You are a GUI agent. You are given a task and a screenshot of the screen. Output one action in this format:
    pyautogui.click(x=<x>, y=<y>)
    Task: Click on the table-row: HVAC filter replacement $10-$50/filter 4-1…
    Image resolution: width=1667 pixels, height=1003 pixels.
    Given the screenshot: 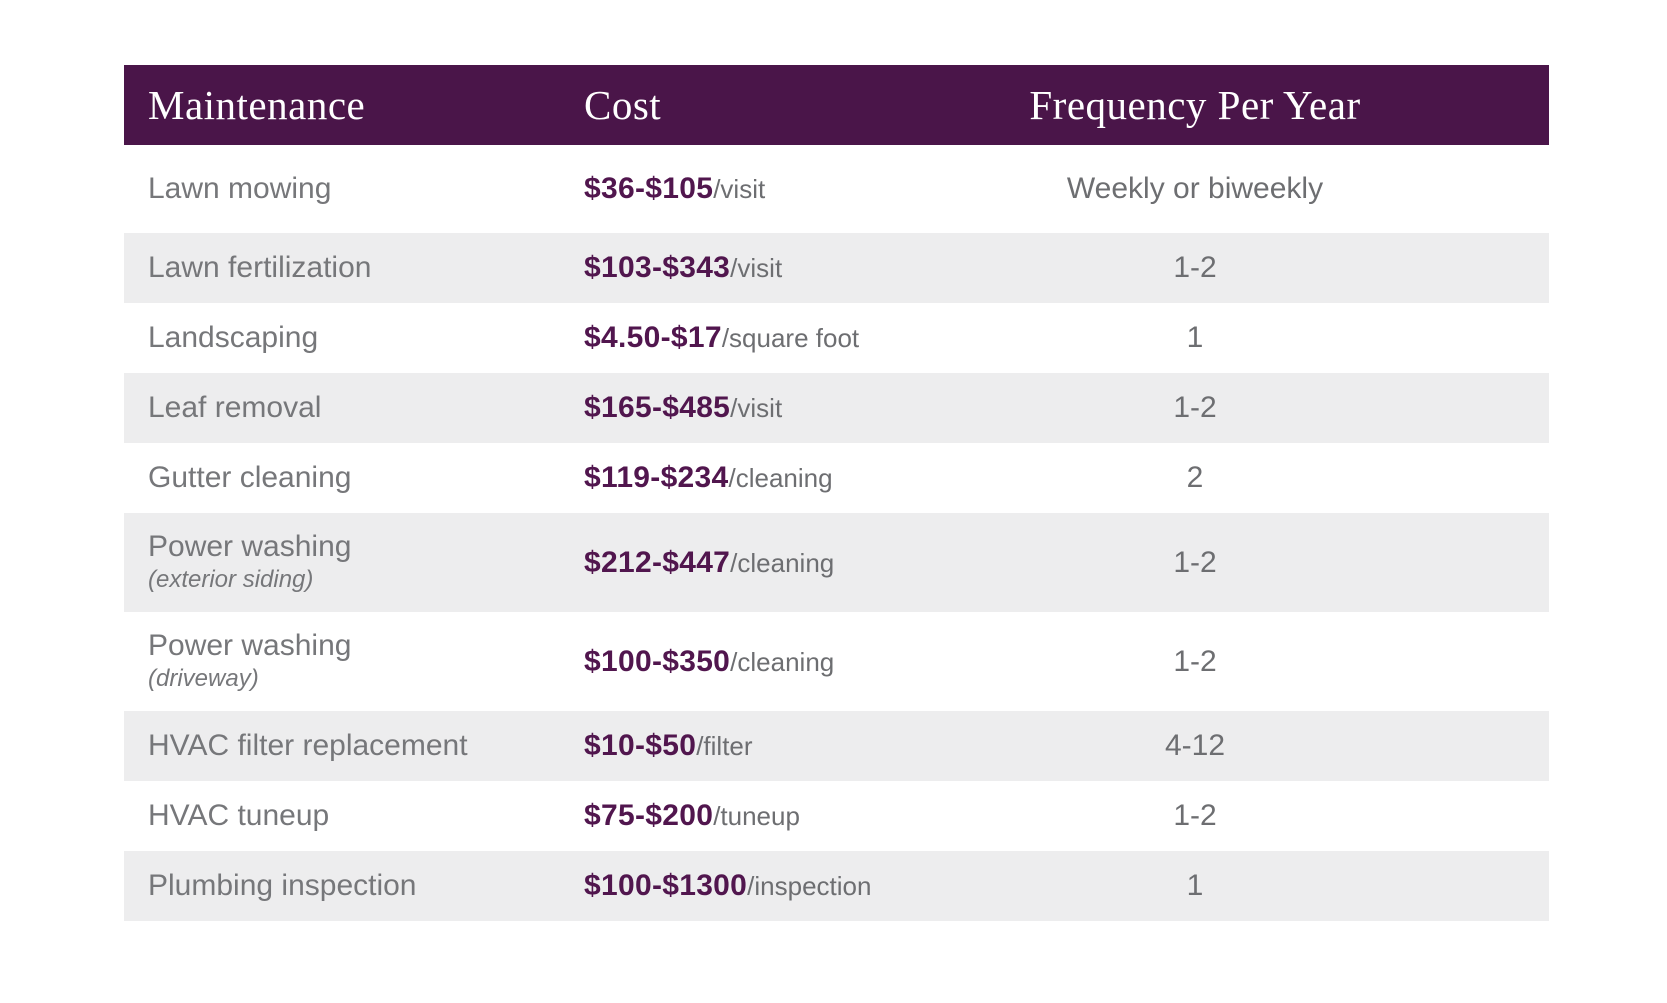 What is the action you would take?
    pyautogui.click(x=836, y=746)
    